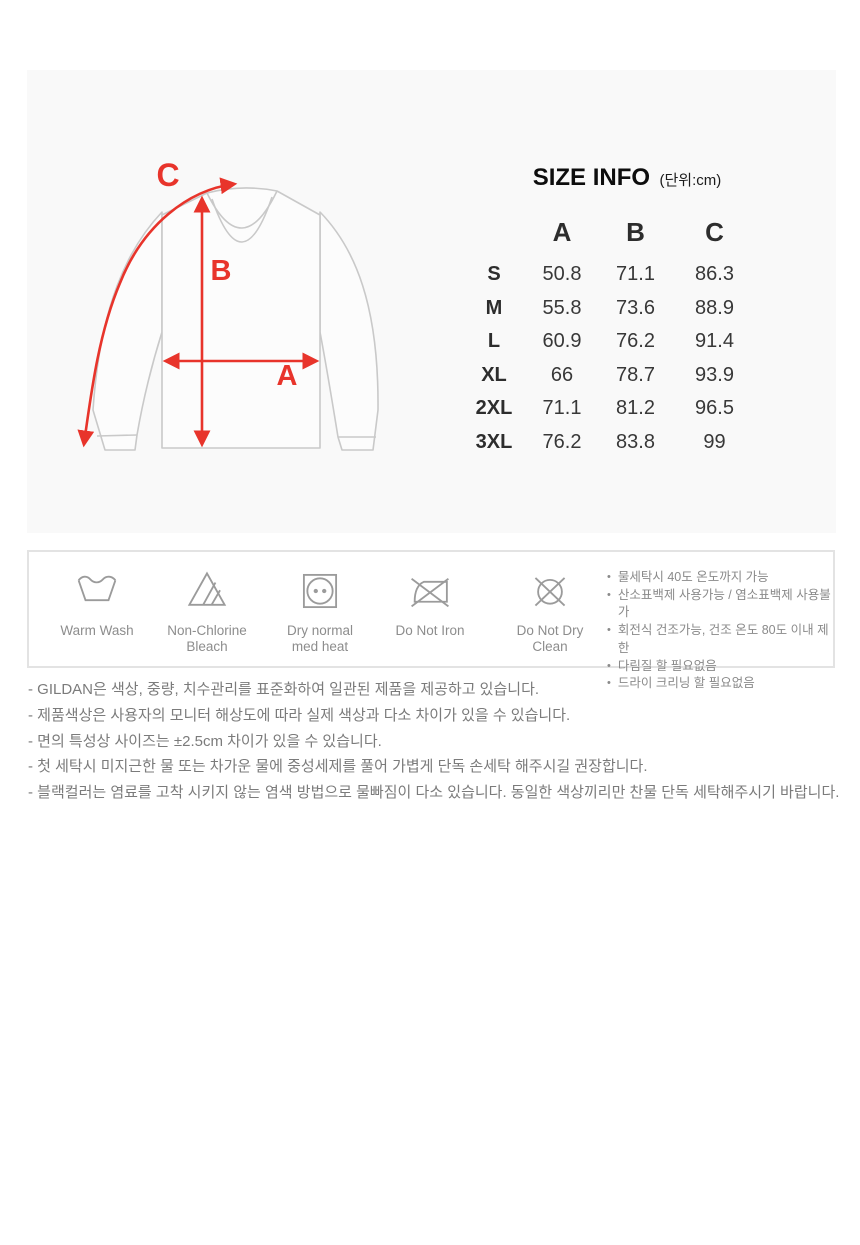  I want to click on value-b: 81.2, so click(635, 408).